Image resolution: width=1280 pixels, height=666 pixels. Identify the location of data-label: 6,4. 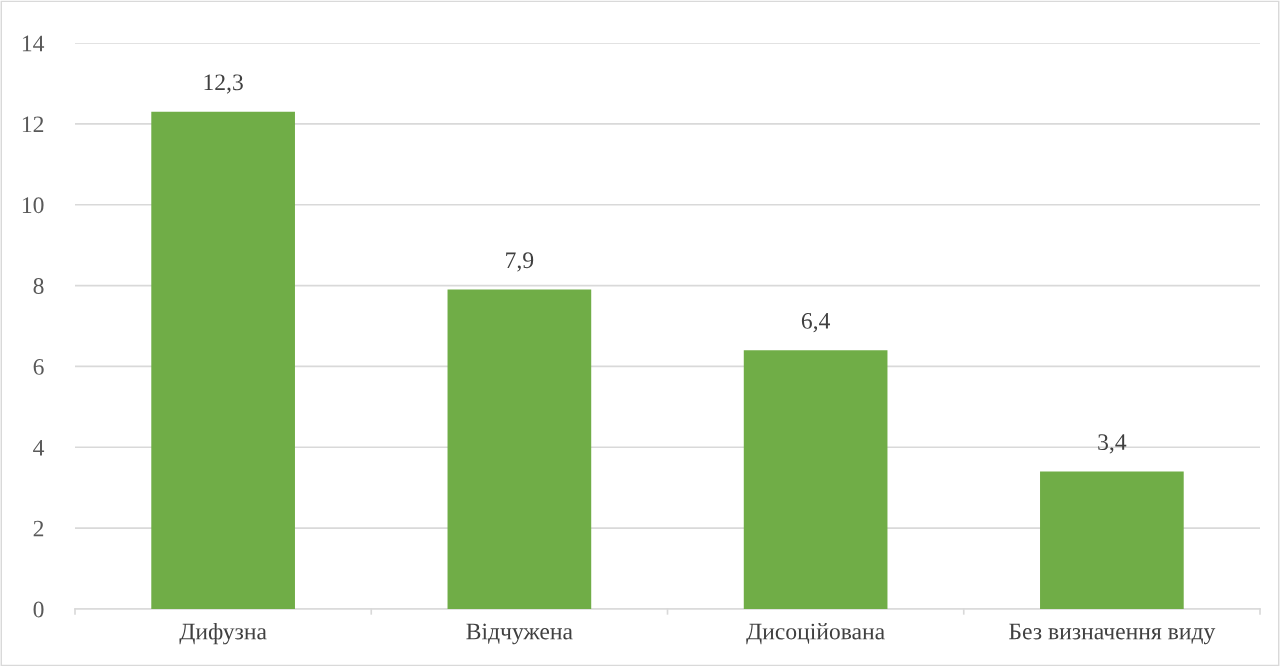
(816, 322).